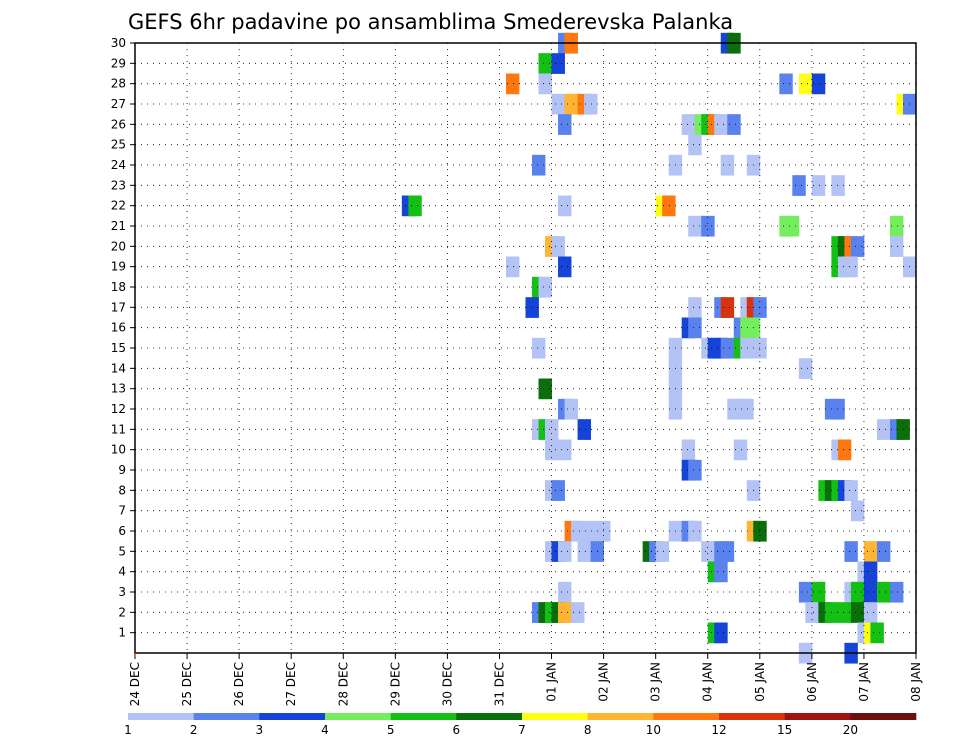 The height and width of the screenshot is (742, 960). I want to click on x-tick-label: 04 JAN, so click(708, 682).